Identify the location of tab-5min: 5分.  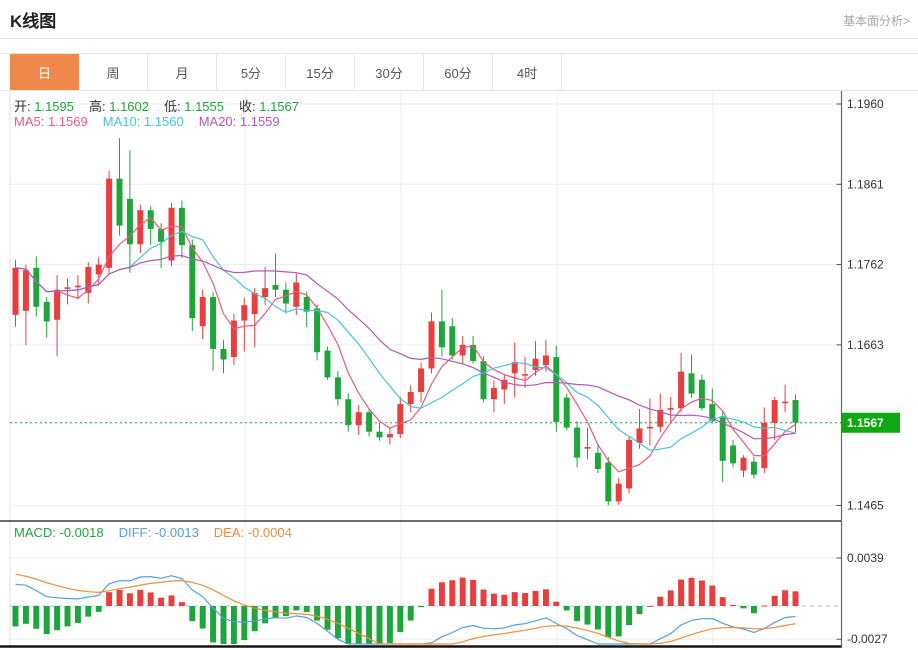
(251, 72).